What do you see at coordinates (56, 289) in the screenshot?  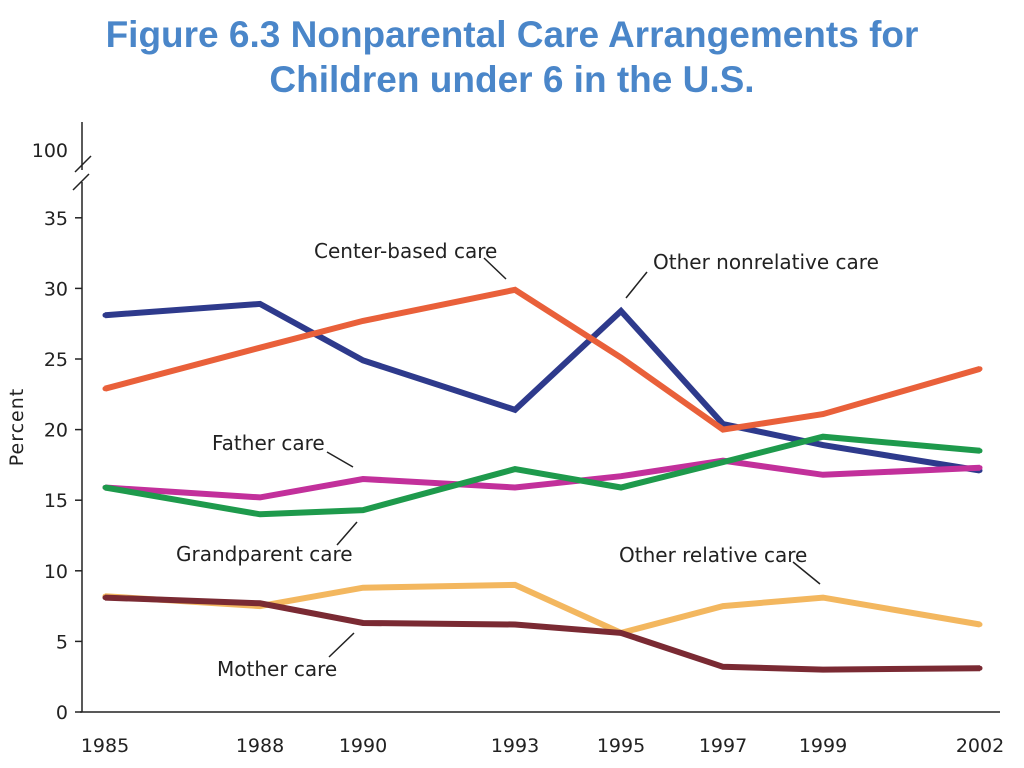 I see `y-tick-label: 30` at bounding box center [56, 289].